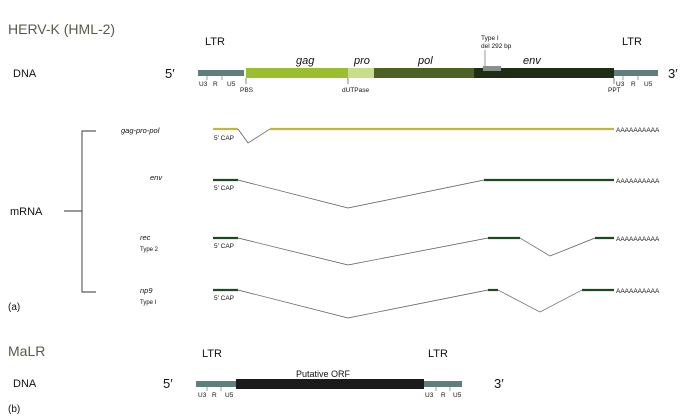 This screenshot has width=700, height=420. What do you see at coordinates (61, 29) in the screenshot?
I see `herv-title: HERV-K (HML-2)` at bounding box center [61, 29].